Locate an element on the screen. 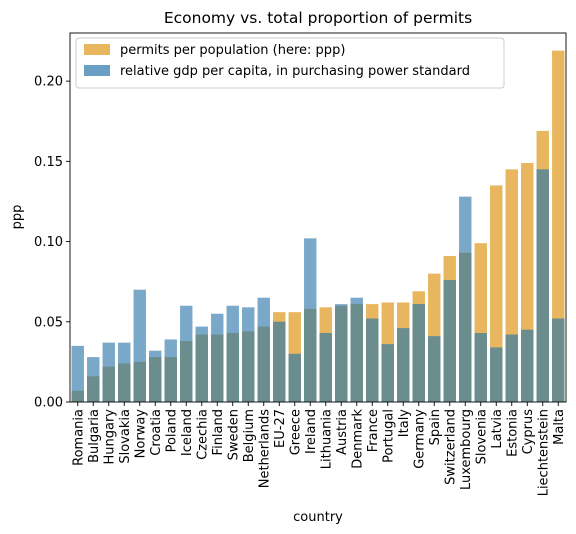 This screenshot has height=534, width=576. overlap-bulgaria is located at coordinates (93, 389).